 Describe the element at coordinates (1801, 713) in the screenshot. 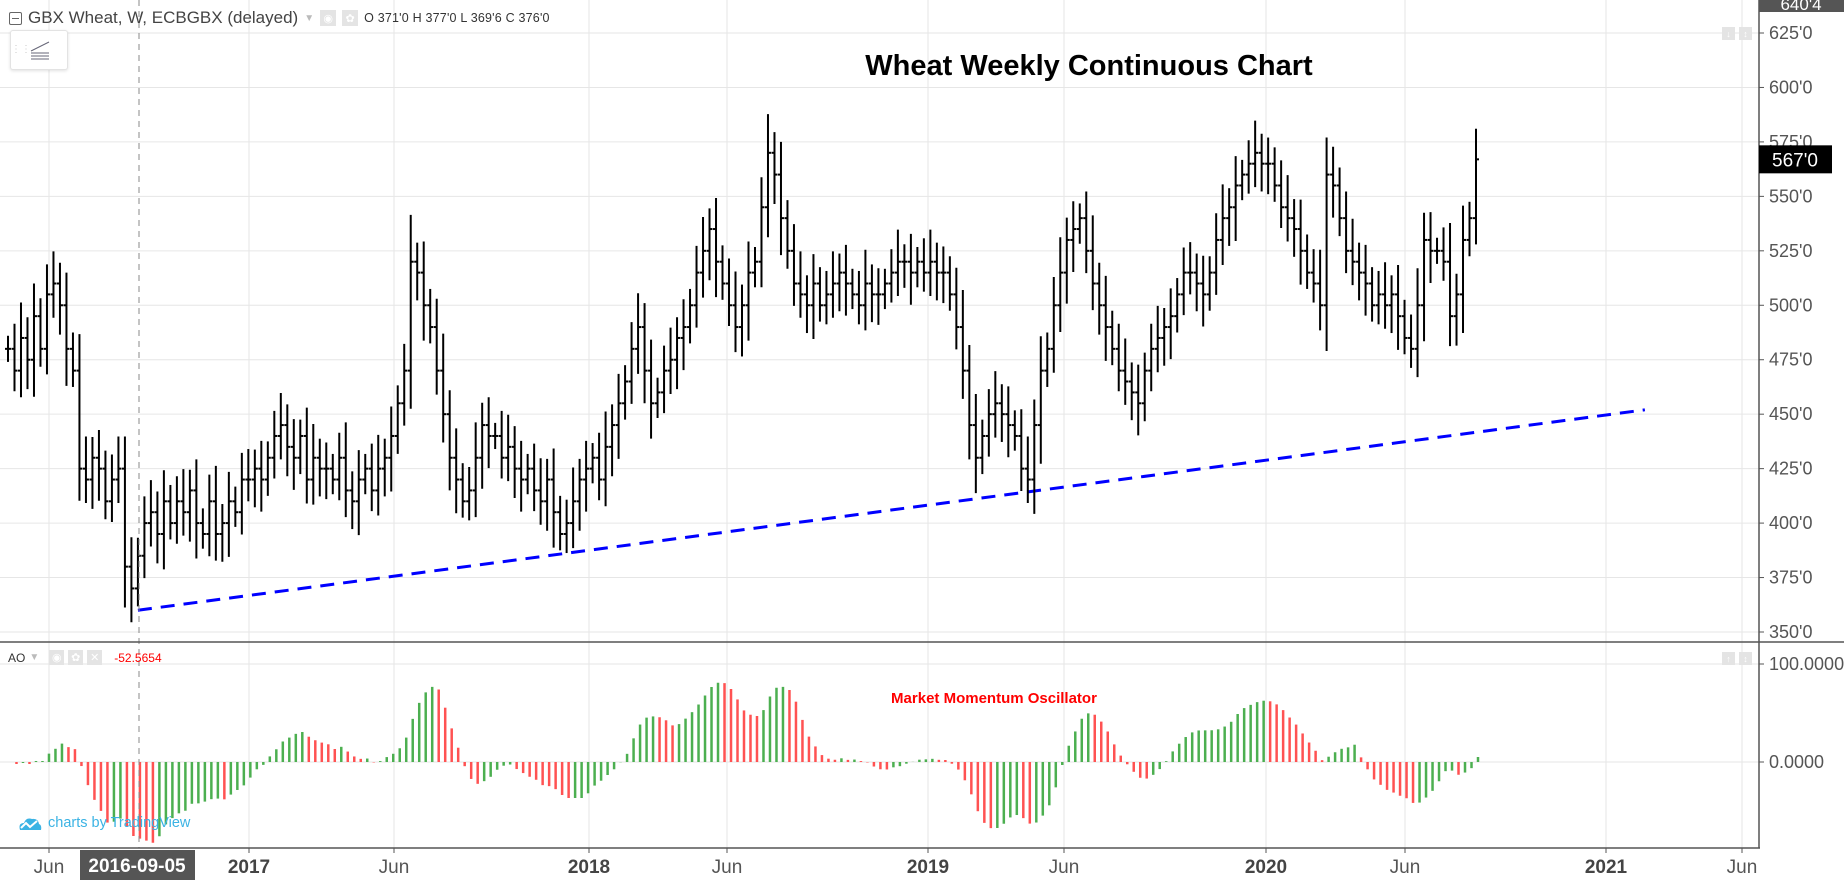

I see `ao-axis: 100.0000 0.0000` at that location.